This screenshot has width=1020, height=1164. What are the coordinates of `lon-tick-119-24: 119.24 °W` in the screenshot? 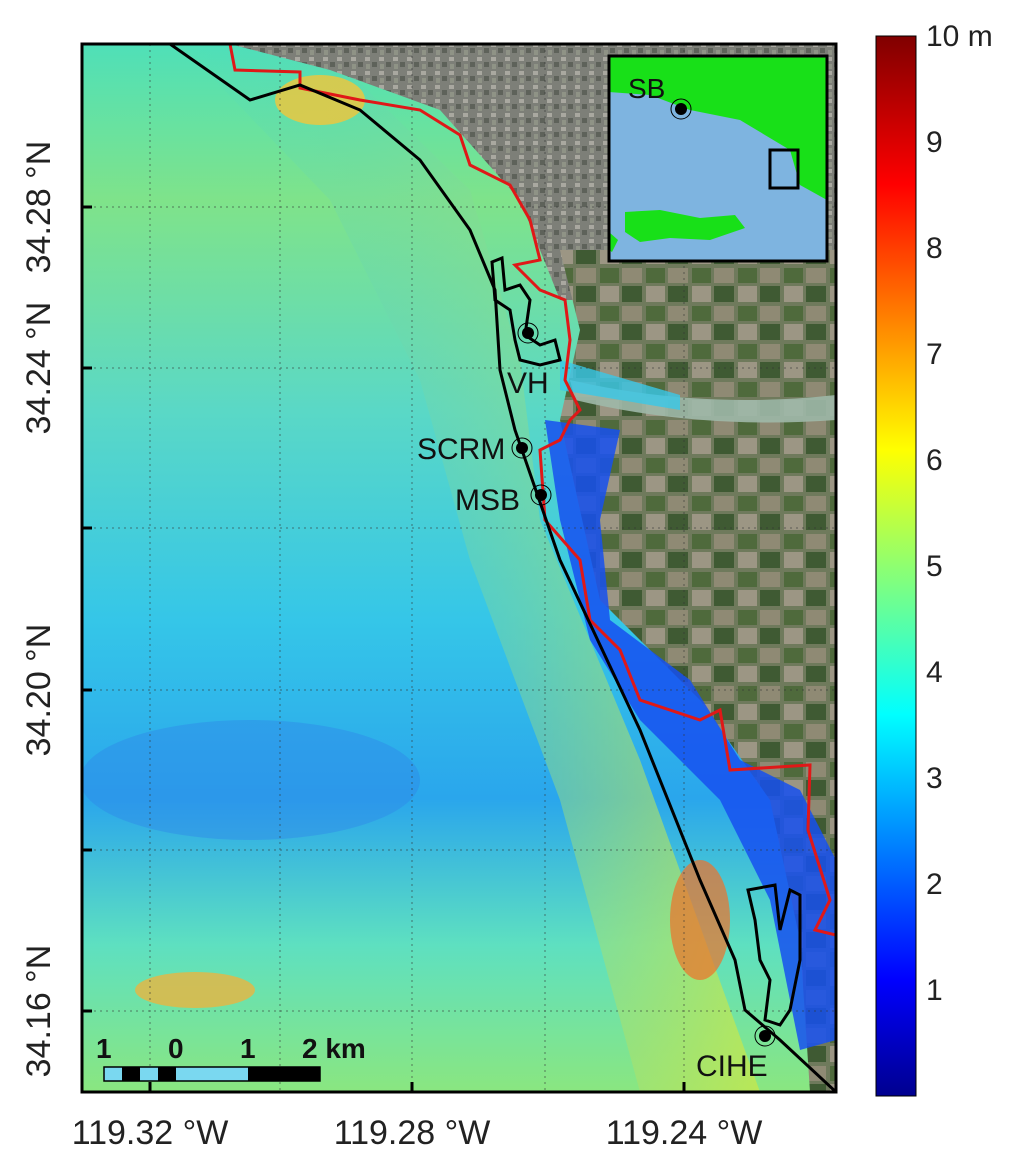 It's located at (684, 1133).